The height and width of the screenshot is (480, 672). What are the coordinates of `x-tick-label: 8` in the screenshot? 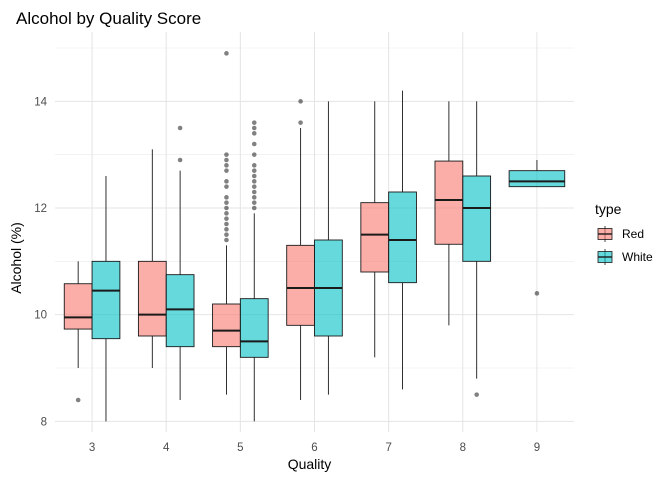 It's located at (463, 448).